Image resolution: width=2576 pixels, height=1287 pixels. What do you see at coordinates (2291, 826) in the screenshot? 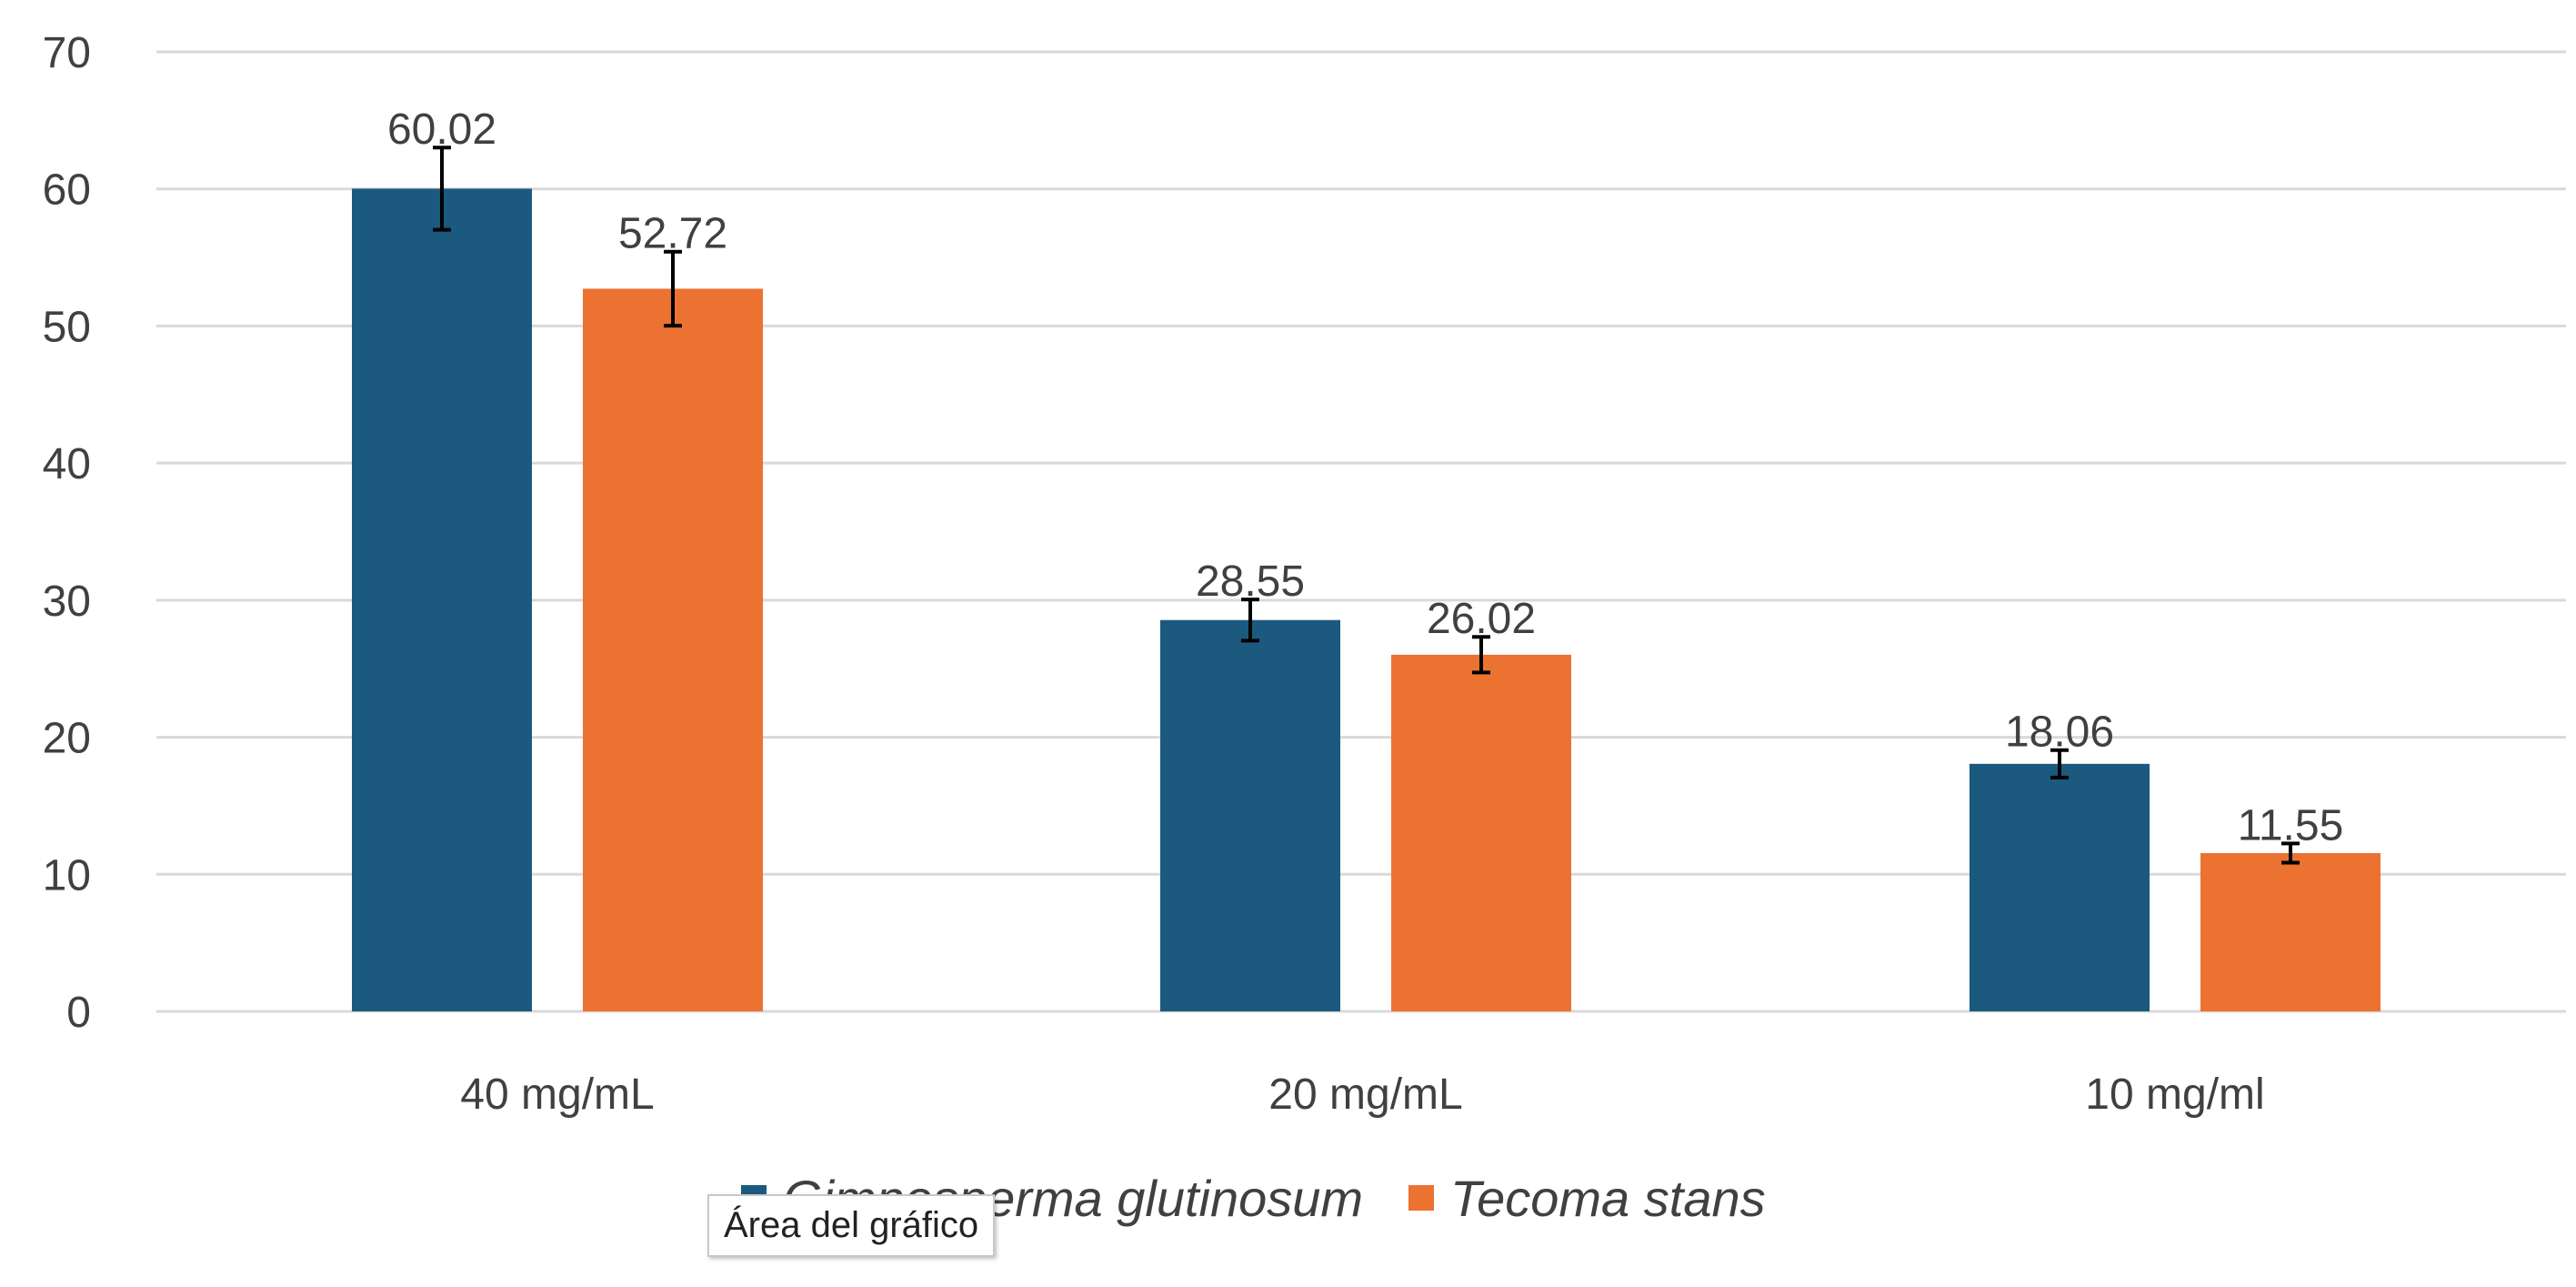
I see `data-label-2-3: 11.55` at bounding box center [2291, 826].